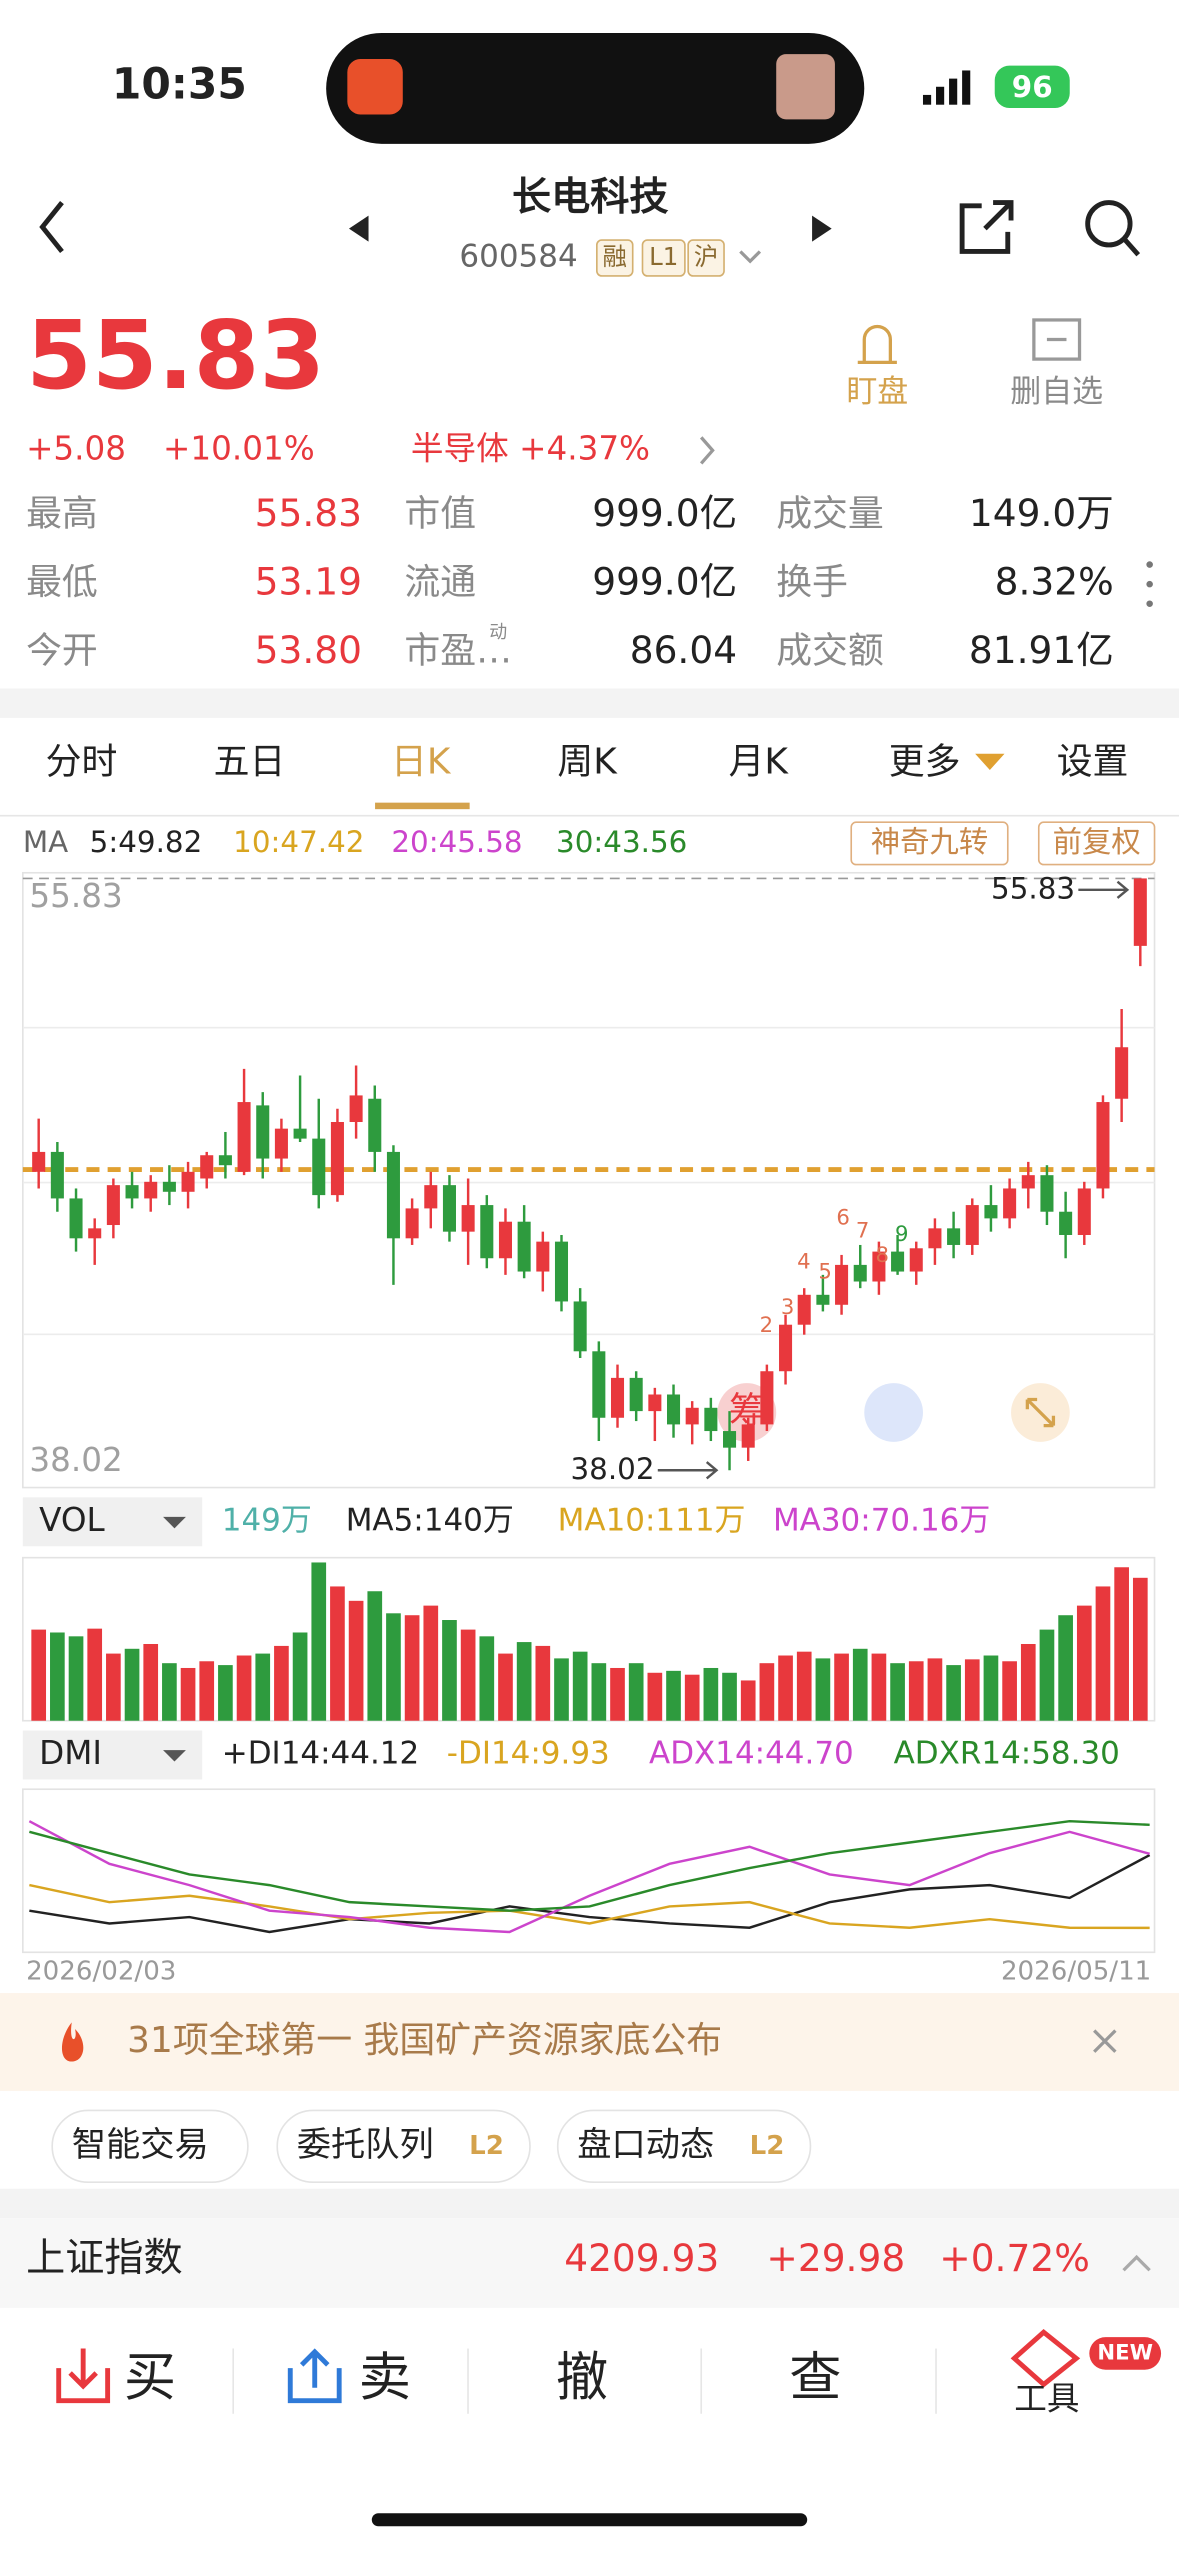  I want to click on stat-value: 53.19, so click(308, 582).